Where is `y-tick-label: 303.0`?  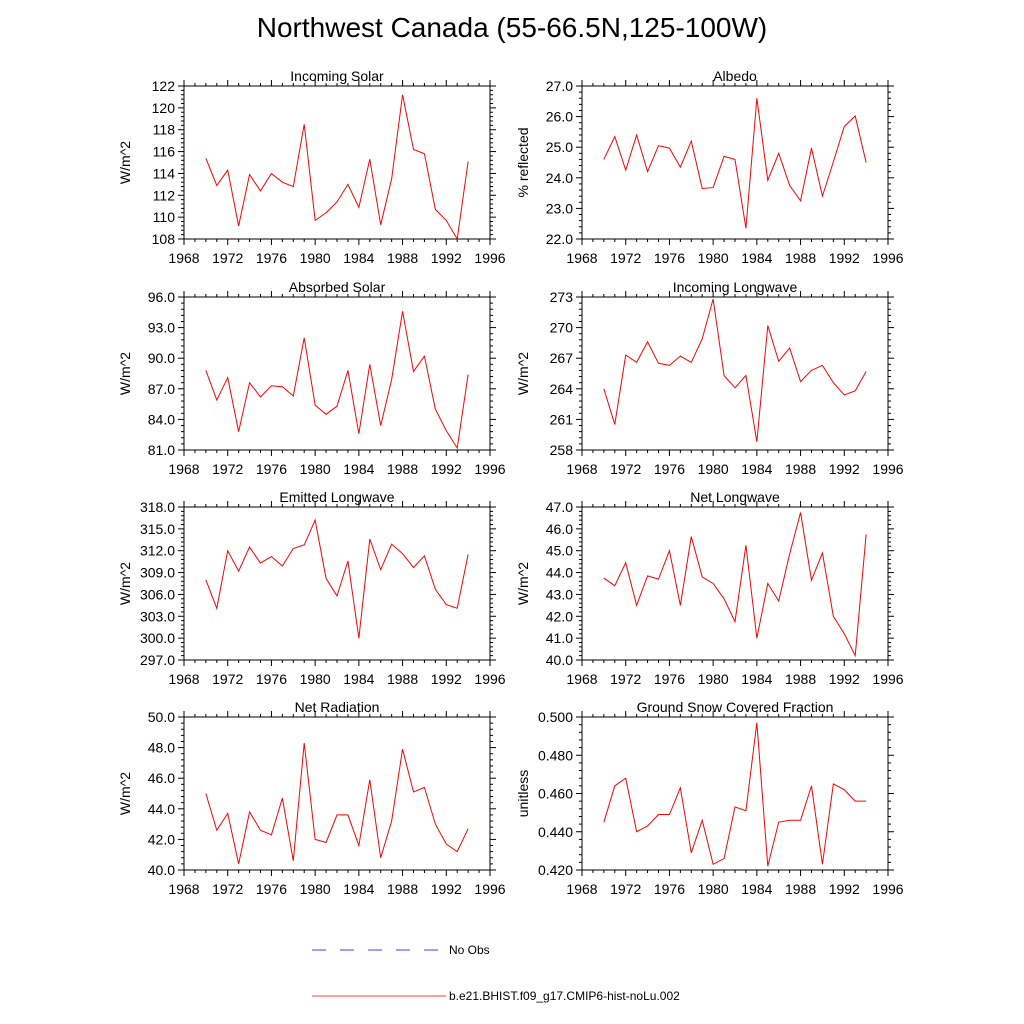
y-tick-label: 303.0 is located at coordinates (157, 616).